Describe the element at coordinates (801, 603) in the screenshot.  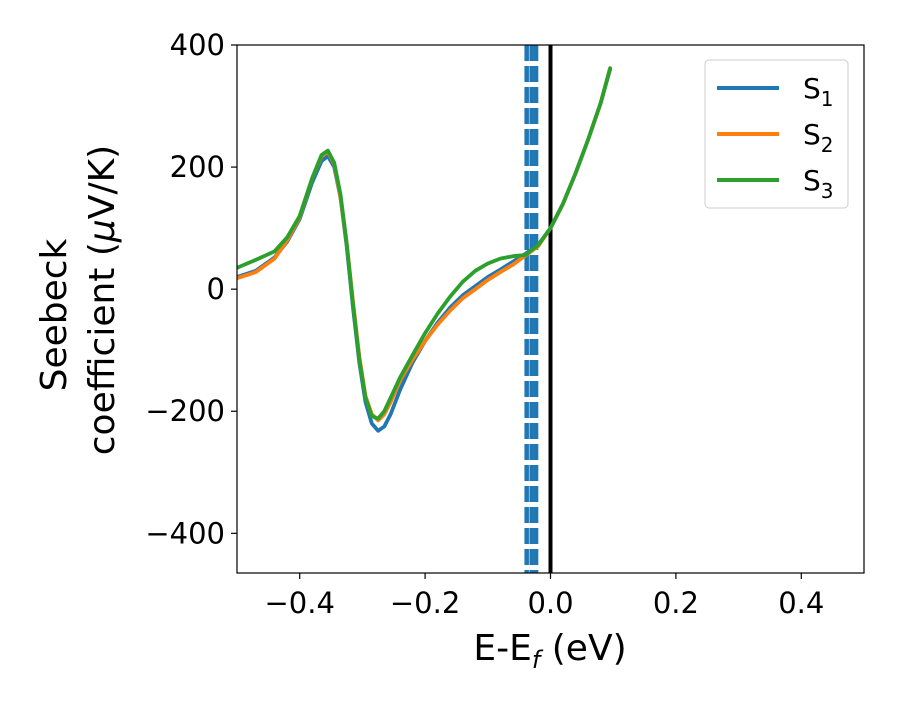
I see `x-tick-label: 0.4` at that location.